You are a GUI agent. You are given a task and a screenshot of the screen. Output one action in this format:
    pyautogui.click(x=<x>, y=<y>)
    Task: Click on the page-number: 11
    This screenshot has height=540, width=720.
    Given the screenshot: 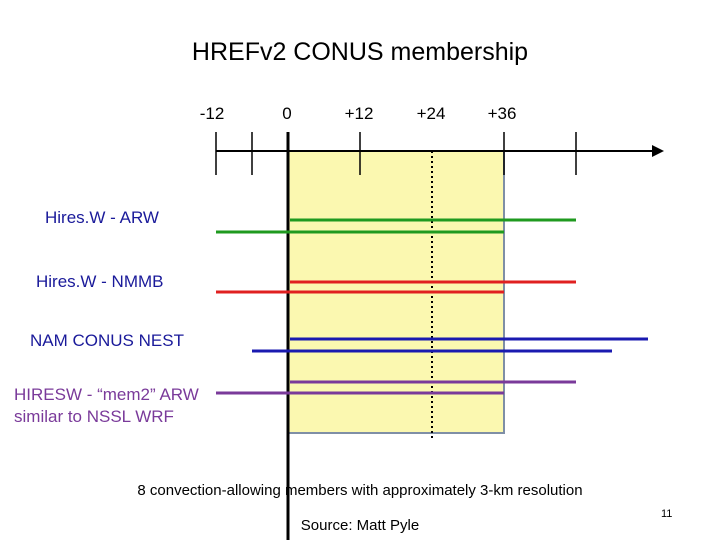 What is the action you would take?
    pyautogui.click(x=667, y=514)
    